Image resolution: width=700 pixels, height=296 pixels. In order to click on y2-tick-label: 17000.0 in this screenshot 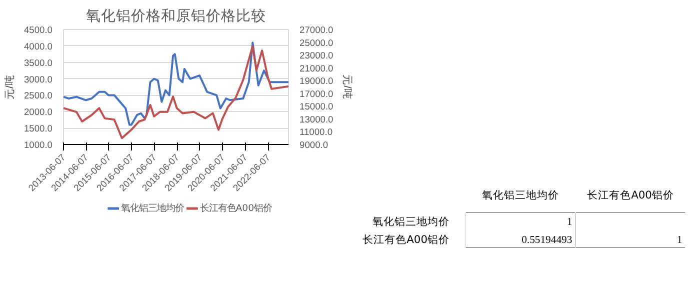, I will do `click(317, 93)`.